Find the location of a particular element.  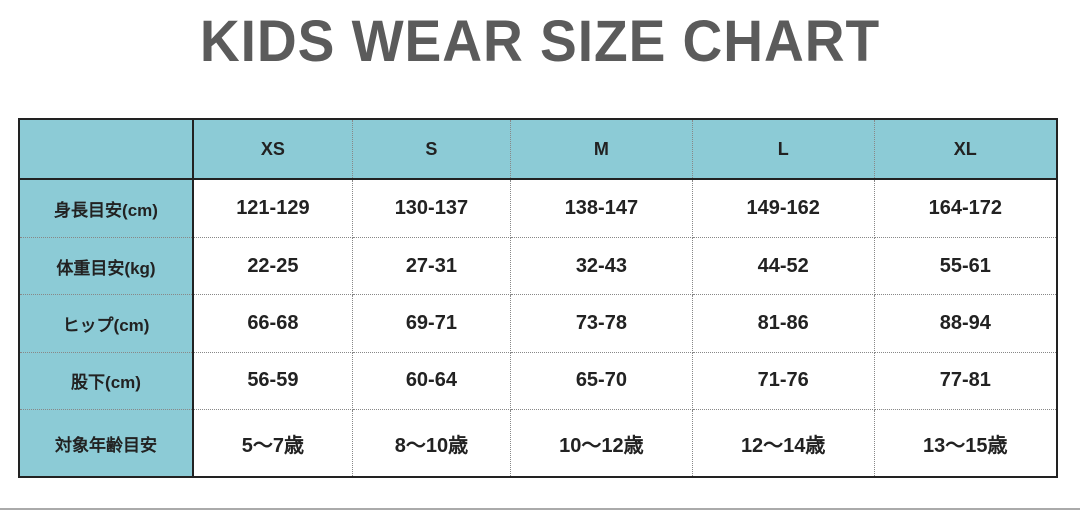

table-cell: 164-172 is located at coordinates (966, 208).